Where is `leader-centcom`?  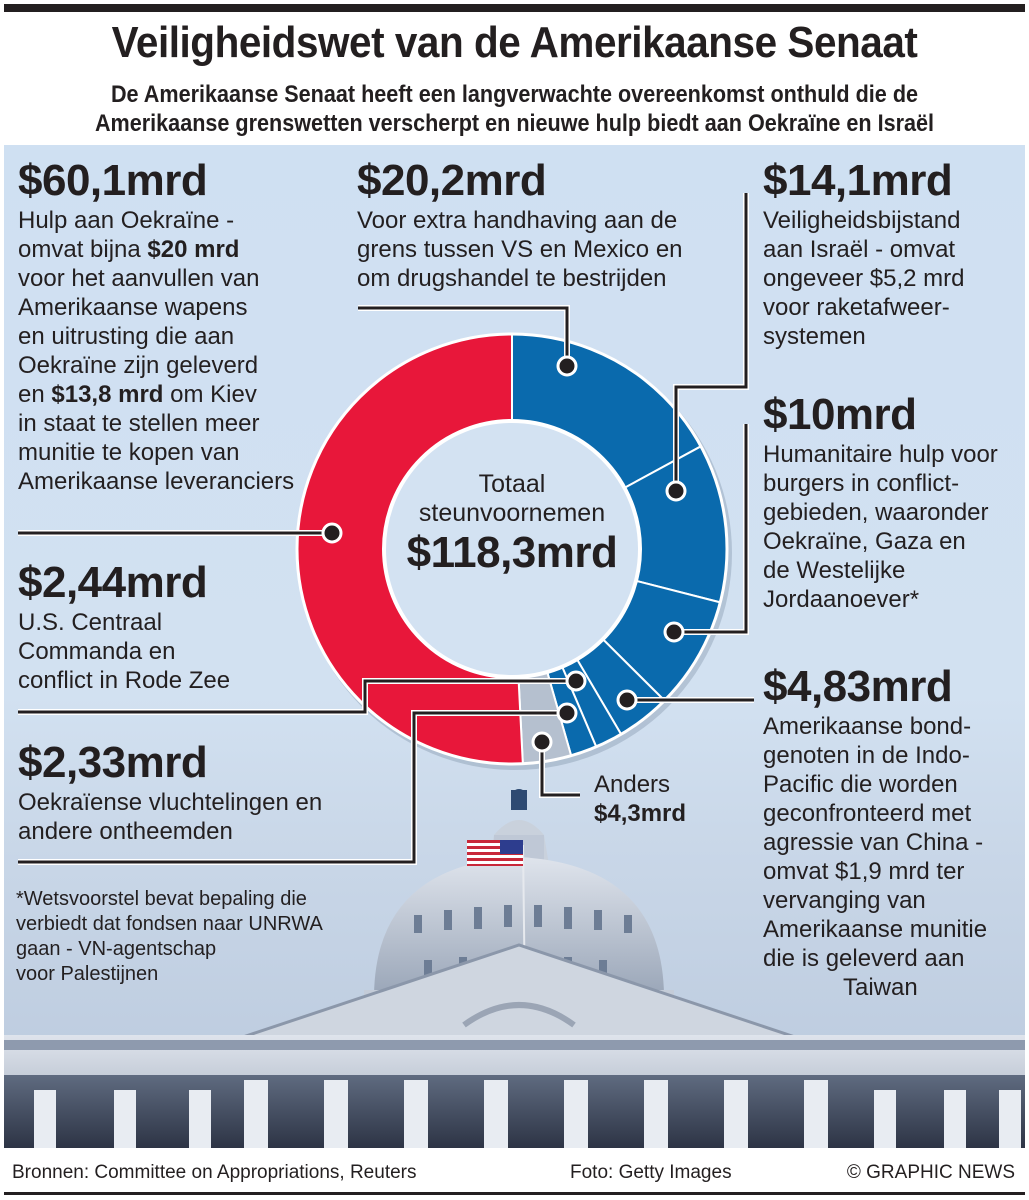 leader-centcom is located at coordinates (297, 696).